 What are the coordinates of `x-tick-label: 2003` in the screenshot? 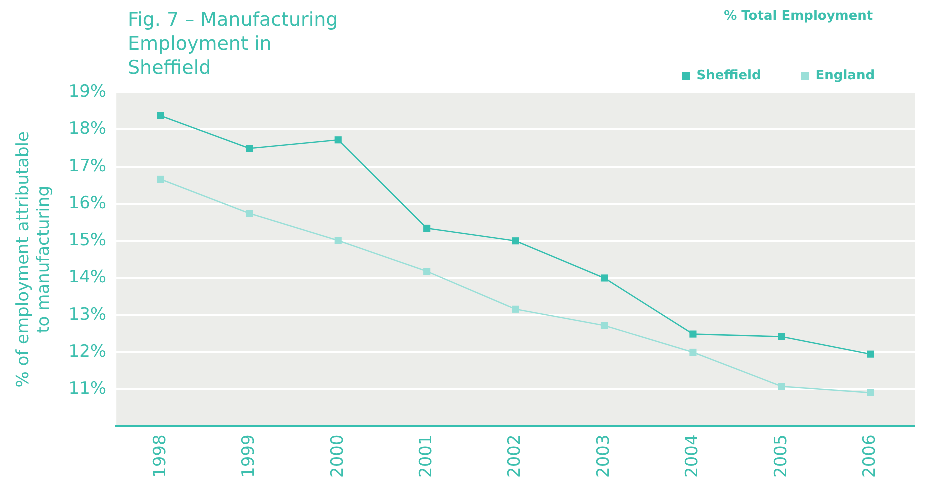 It's located at (604, 456).